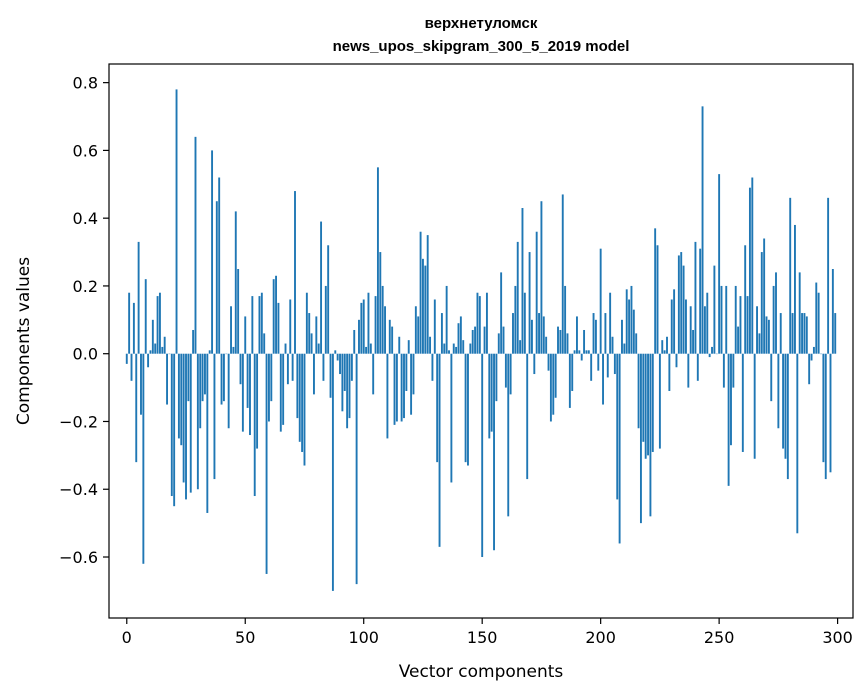 Image resolution: width=867 pixels, height=696 pixels. What do you see at coordinates (85, 286) in the screenshot?
I see `y-tick-label: 0.2` at bounding box center [85, 286].